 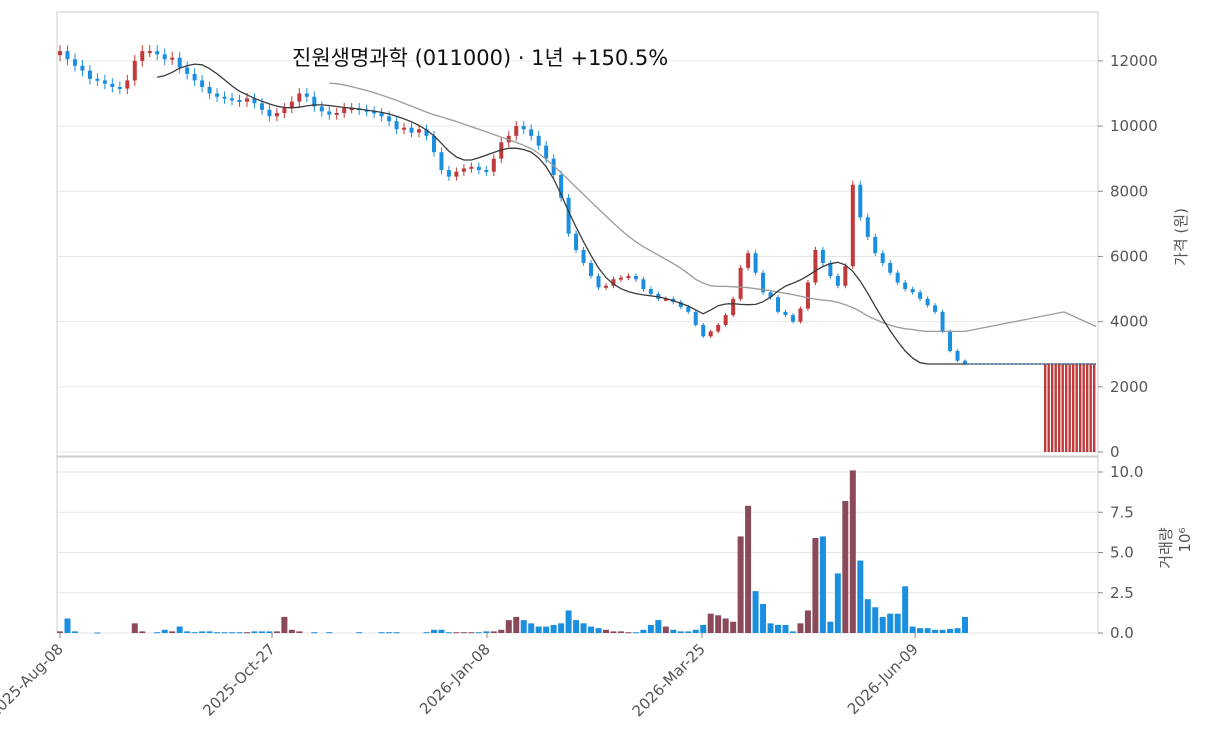 What do you see at coordinates (883, 679) in the screenshot?
I see `x-tick-label: 2026-Jun-09` at bounding box center [883, 679].